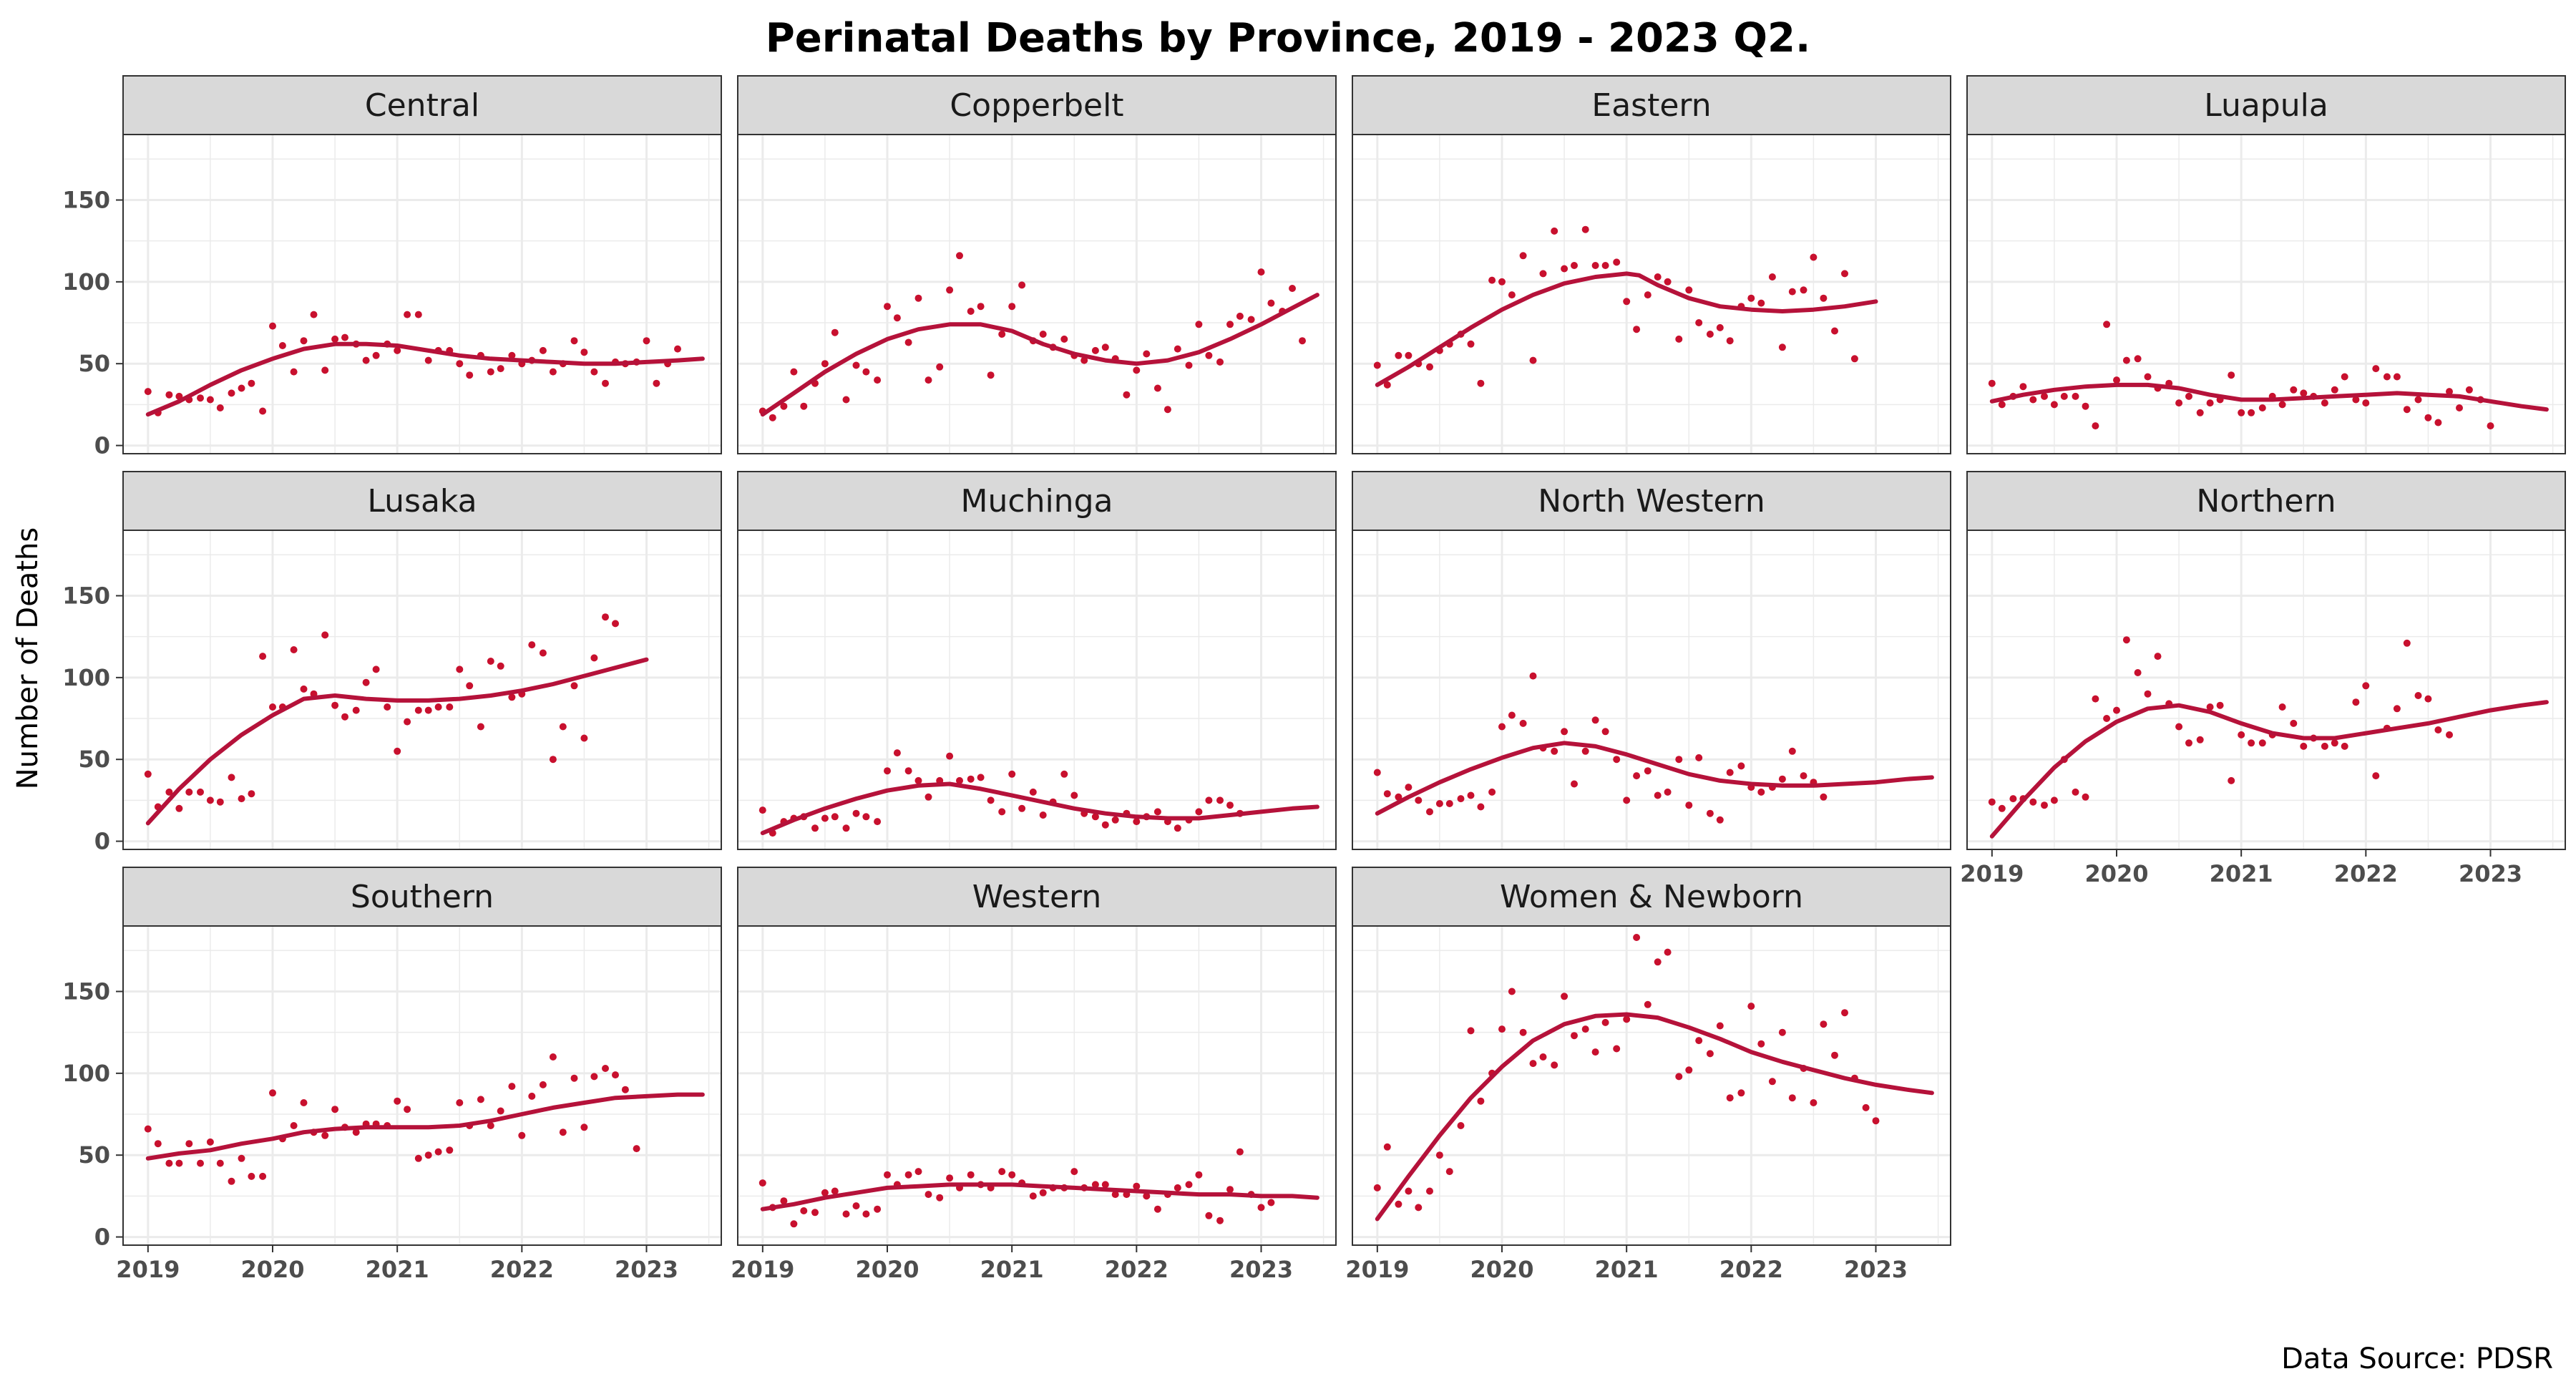  Describe the element at coordinates (1992, 873) in the screenshot. I see `x-tick-label: 2019` at that location.